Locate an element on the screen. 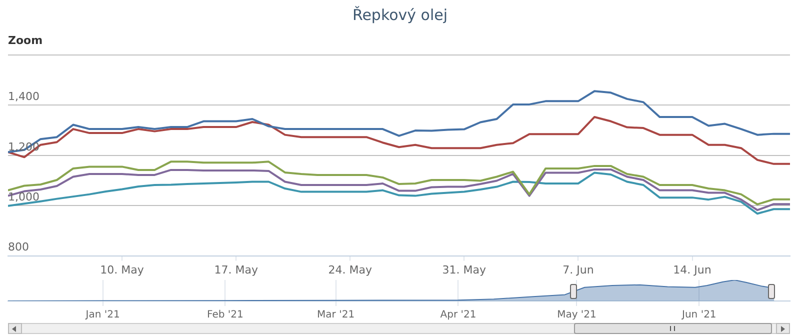  y-tick-label: 1,000 is located at coordinates (24, 197).